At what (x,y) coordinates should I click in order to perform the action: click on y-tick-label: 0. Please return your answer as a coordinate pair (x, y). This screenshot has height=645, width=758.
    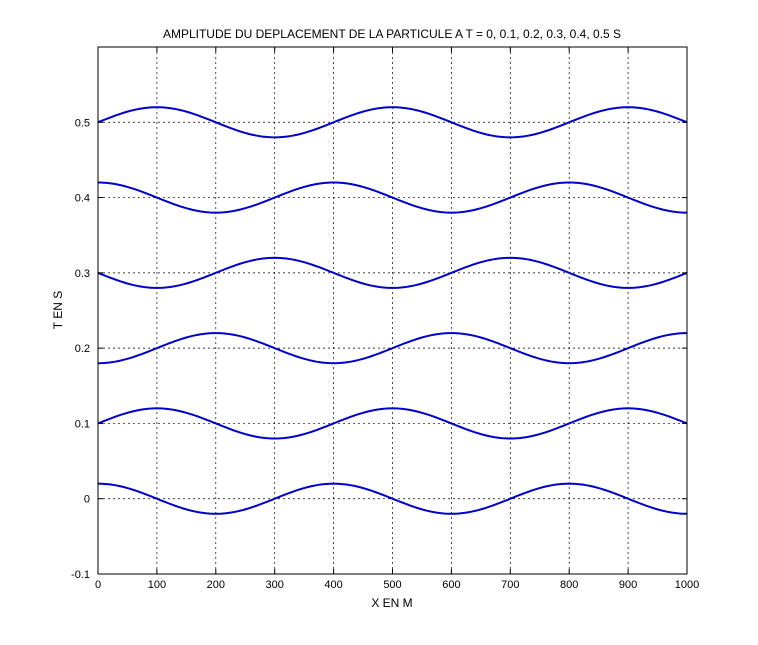
    Looking at the image, I should click on (87, 500).